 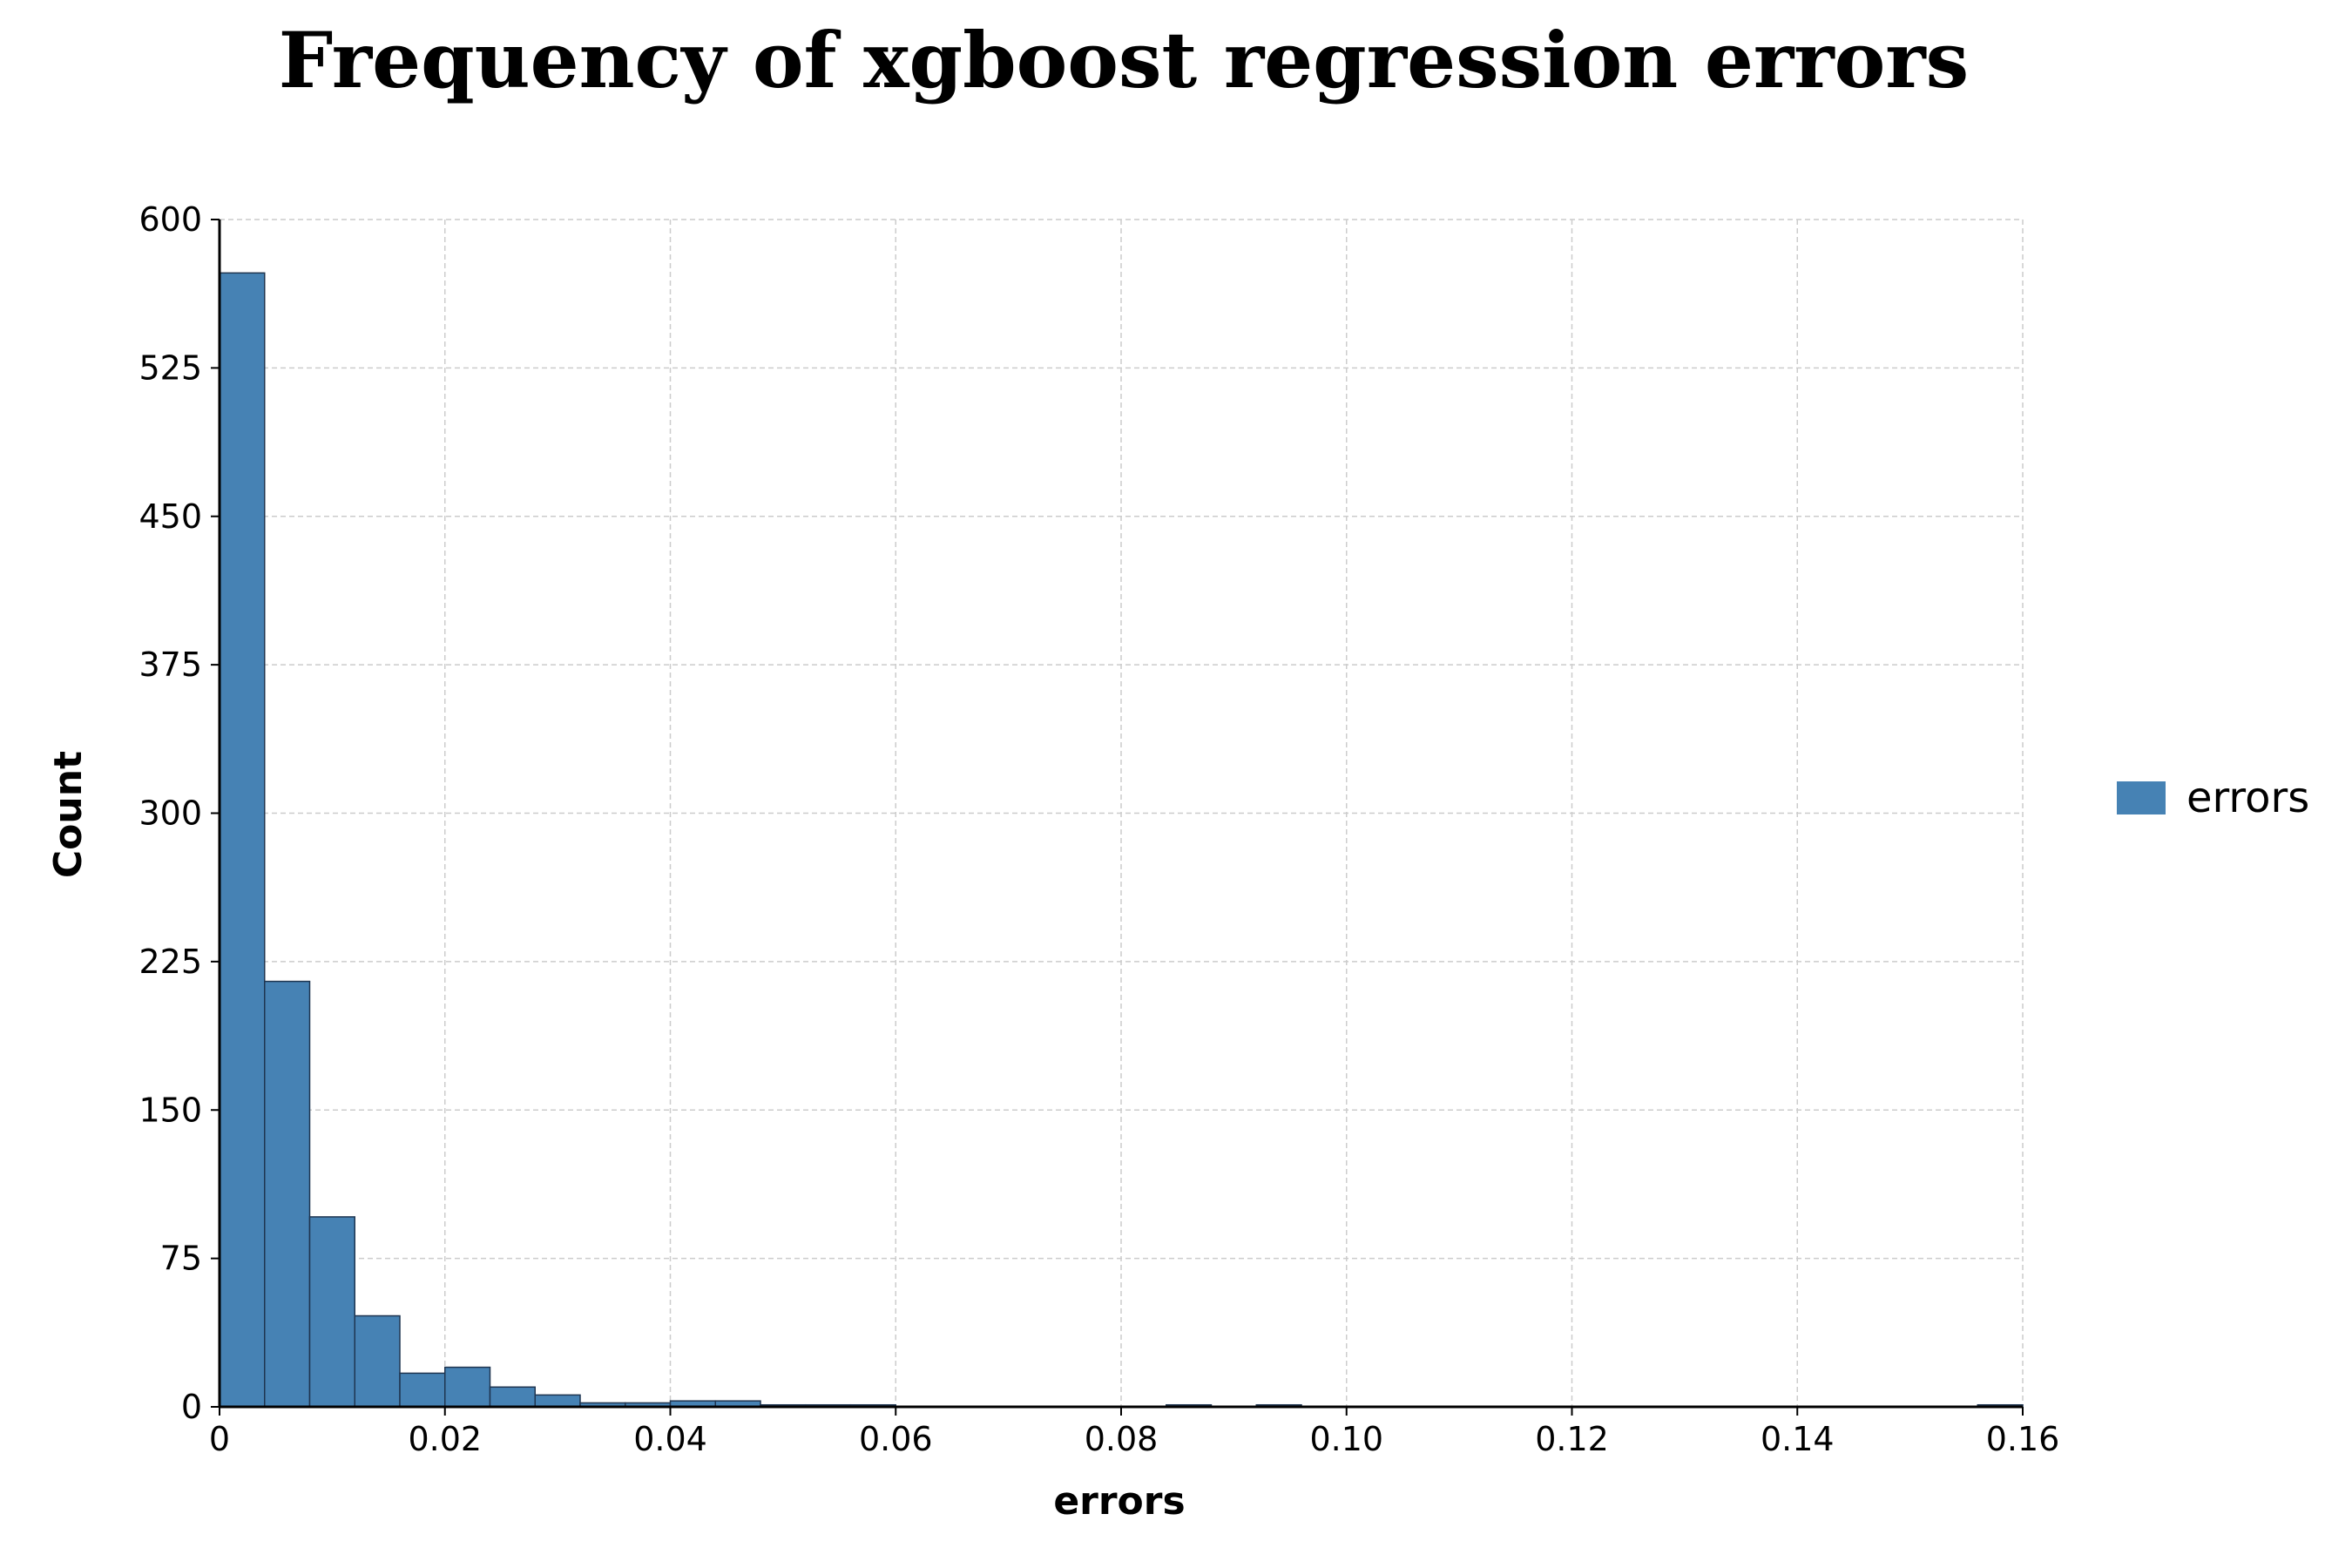 I want to click on x-tick-label: 0.04, so click(x=670, y=1439).